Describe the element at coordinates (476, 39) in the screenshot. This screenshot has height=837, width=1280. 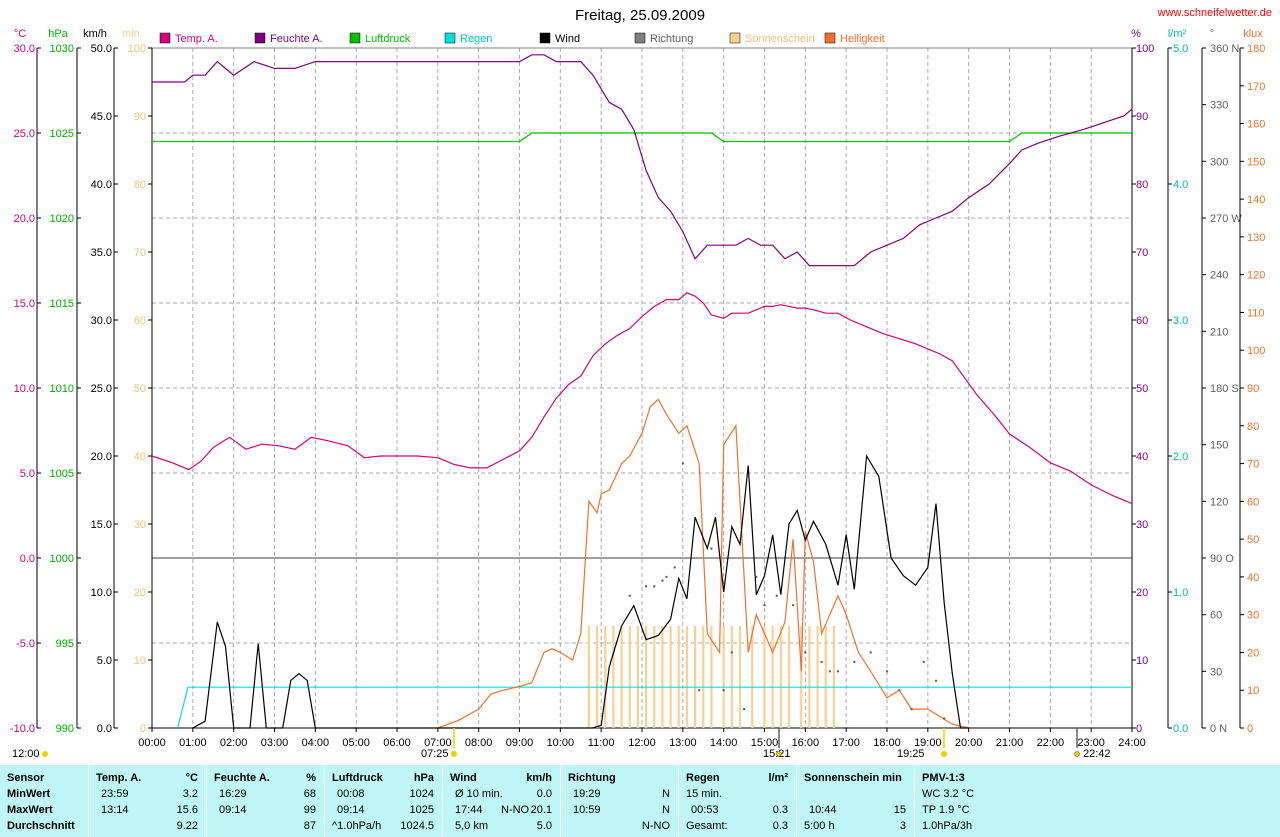
I see `legend-label: Regen` at that location.